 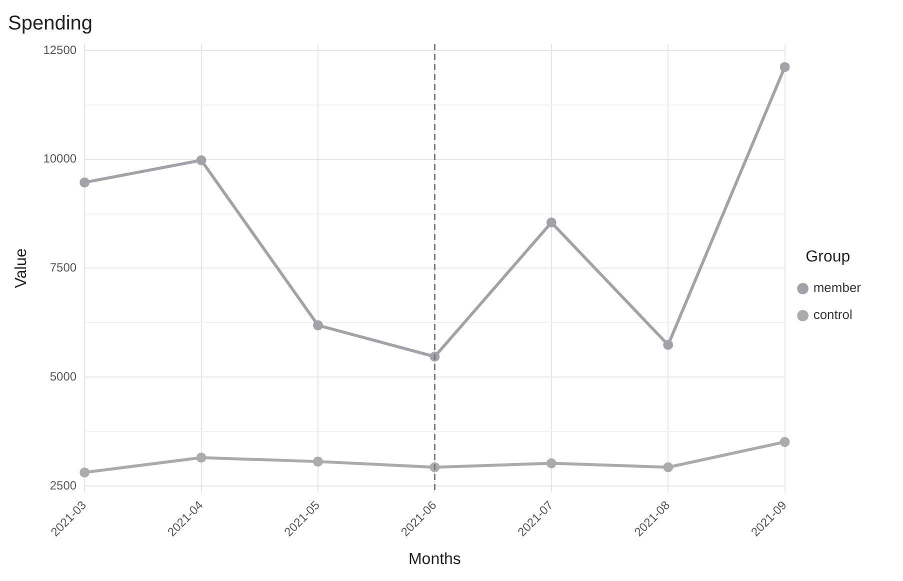 What do you see at coordinates (63, 376) in the screenshot?
I see `y-tick-label: 5000` at bounding box center [63, 376].